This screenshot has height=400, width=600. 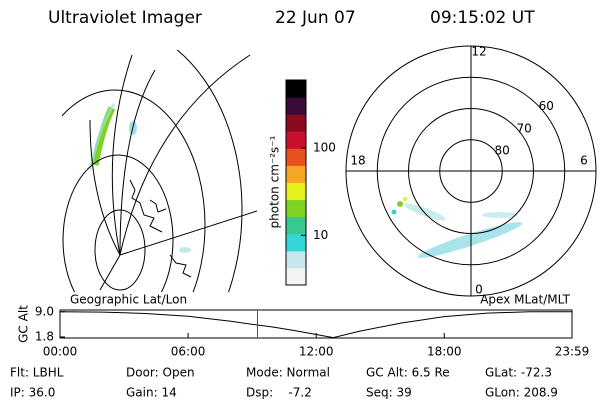 I want to click on x-tick-label: 06:00, so click(x=188, y=352).